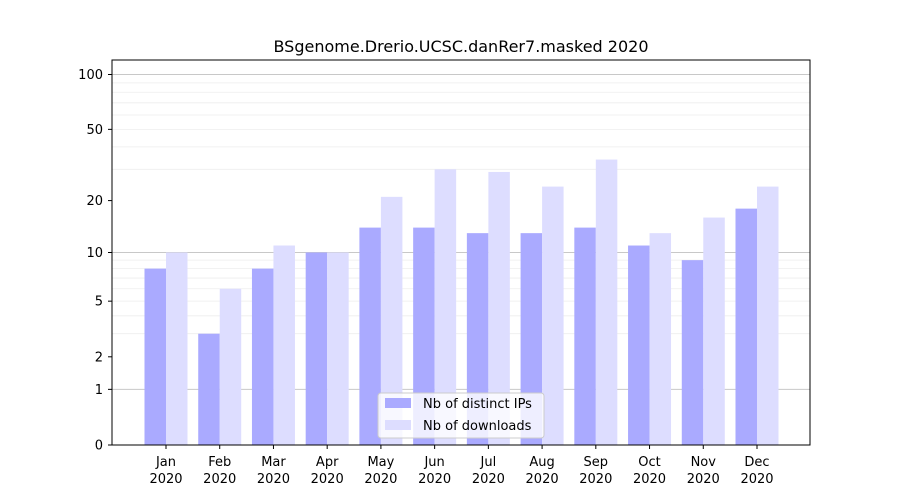  Describe the element at coordinates (460, 46) in the screenshot. I see `chart-title: BSgenome.Drerio.UCSC.danRer7.masked 2020` at that location.